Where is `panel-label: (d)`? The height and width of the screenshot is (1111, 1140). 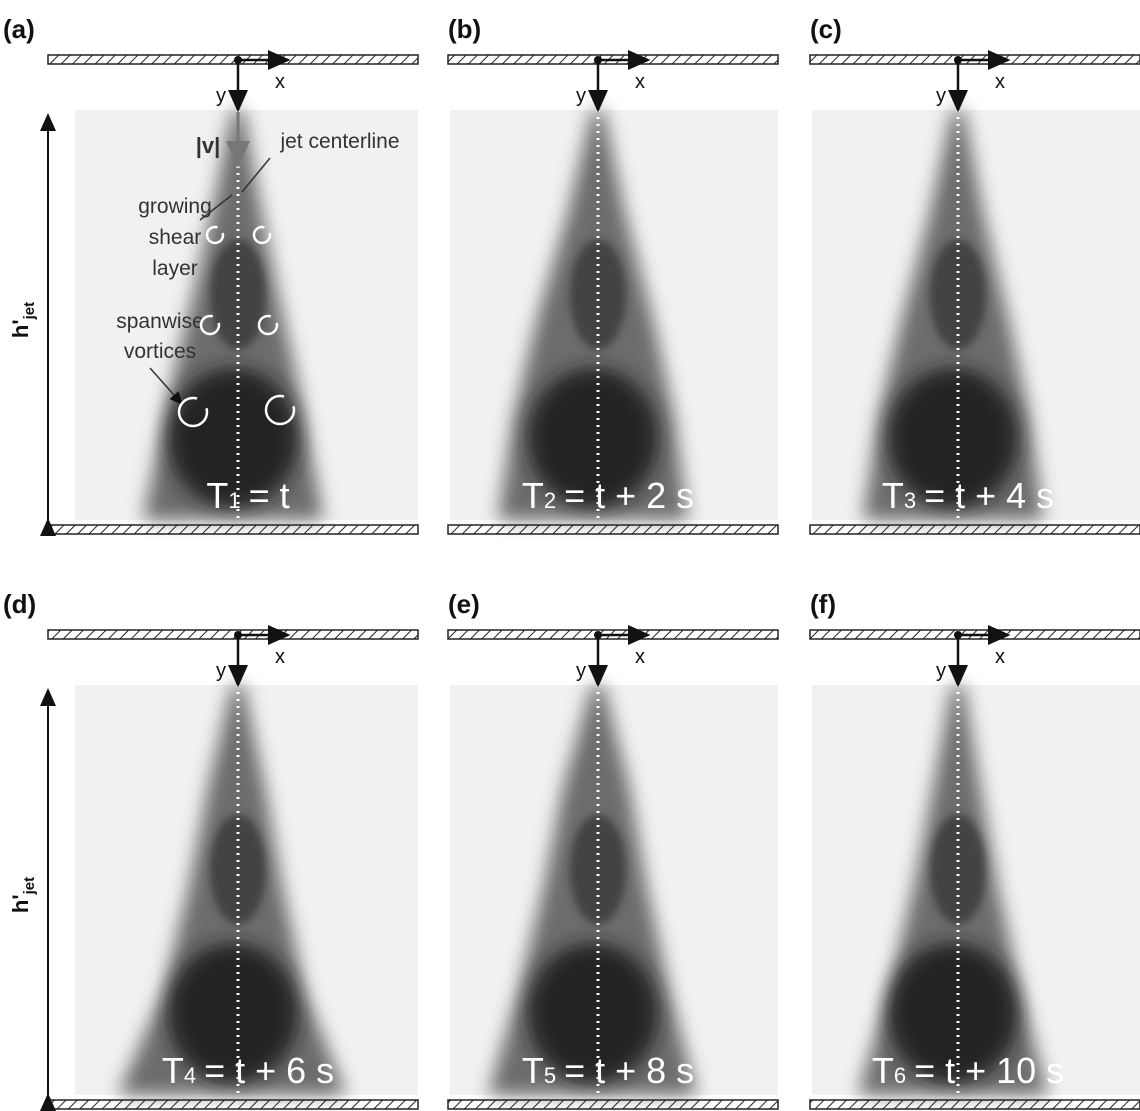
panel-label: (d) is located at coordinates (19, 604).